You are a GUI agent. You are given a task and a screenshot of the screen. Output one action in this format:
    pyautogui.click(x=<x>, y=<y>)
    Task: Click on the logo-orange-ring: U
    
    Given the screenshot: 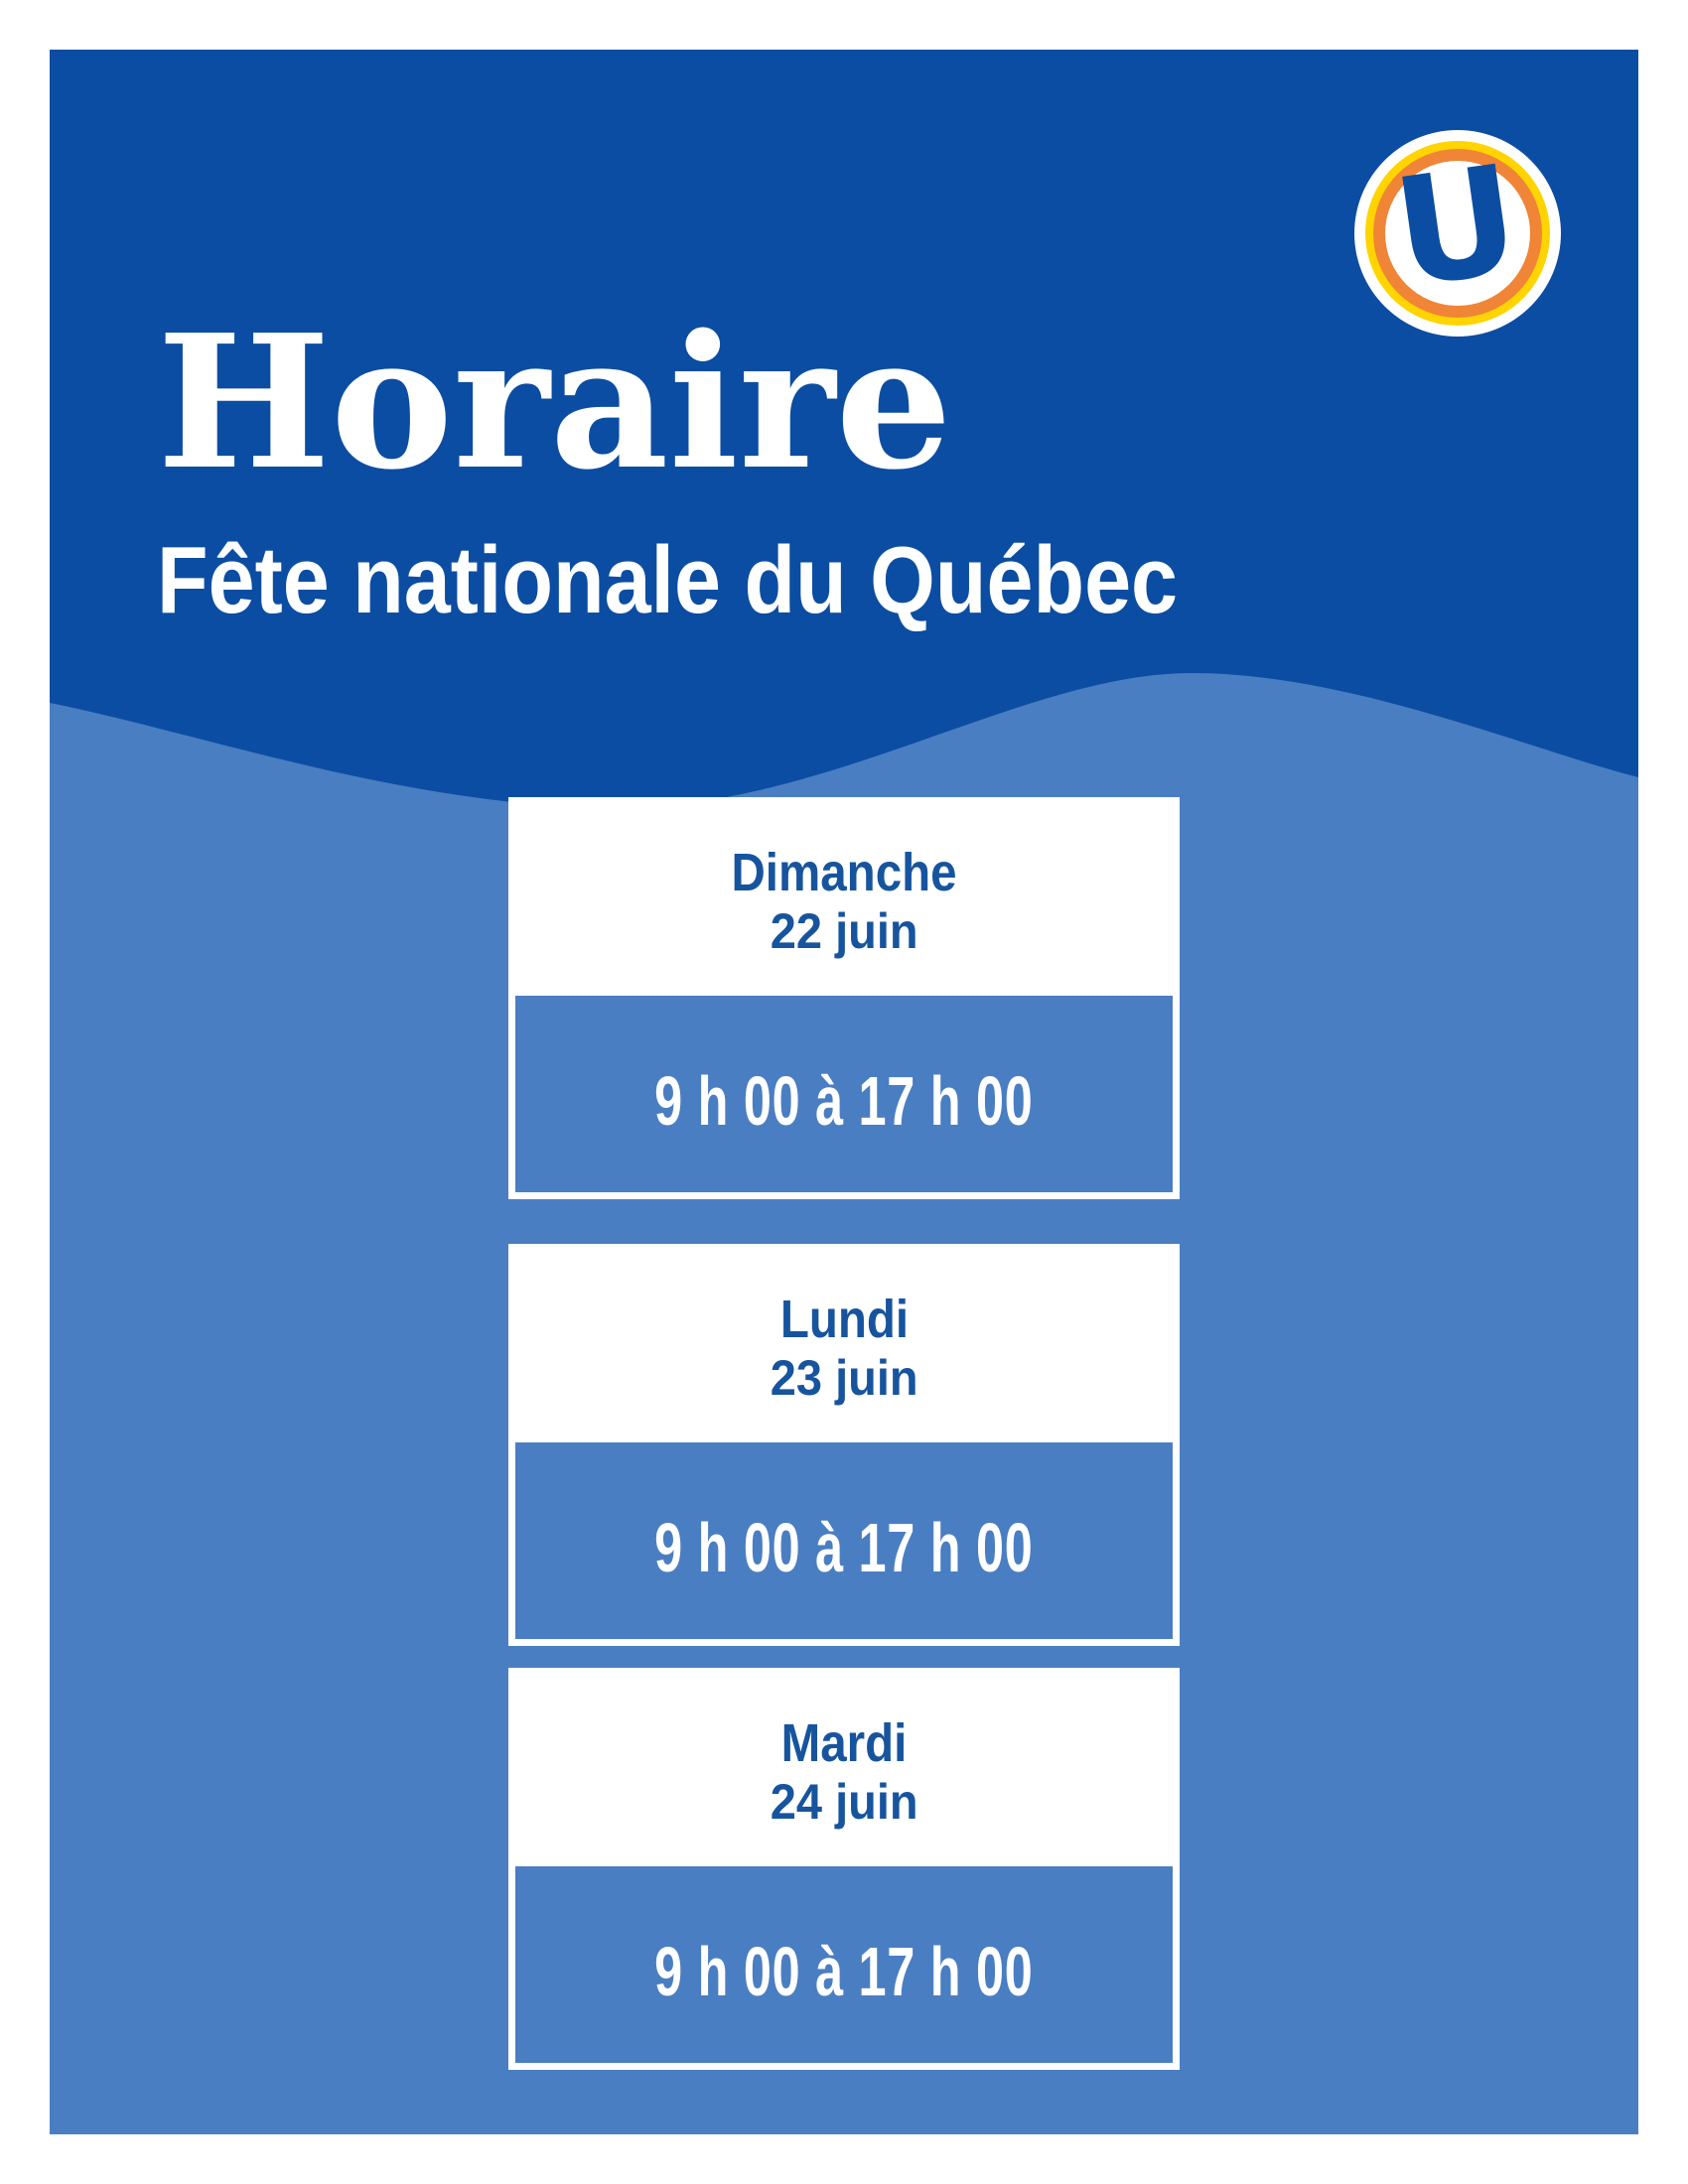 What is the action you would take?
    pyautogui.click(x=1457, y=227)
    